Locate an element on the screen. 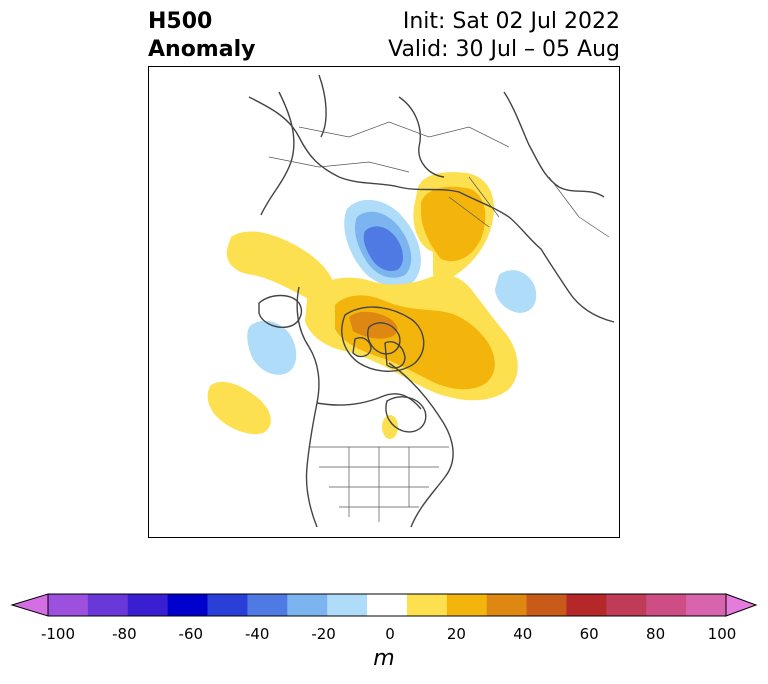 The height and width of the screenshot is (684, 768). title-variable: H500 is located at coordinates (180, 21).